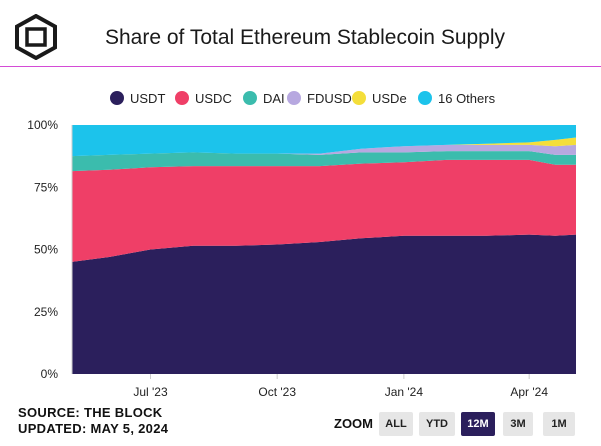  What do you see at coordinates (300, 66) in the screenshot?
I see `title-divider` at bounding box center [300, 66].